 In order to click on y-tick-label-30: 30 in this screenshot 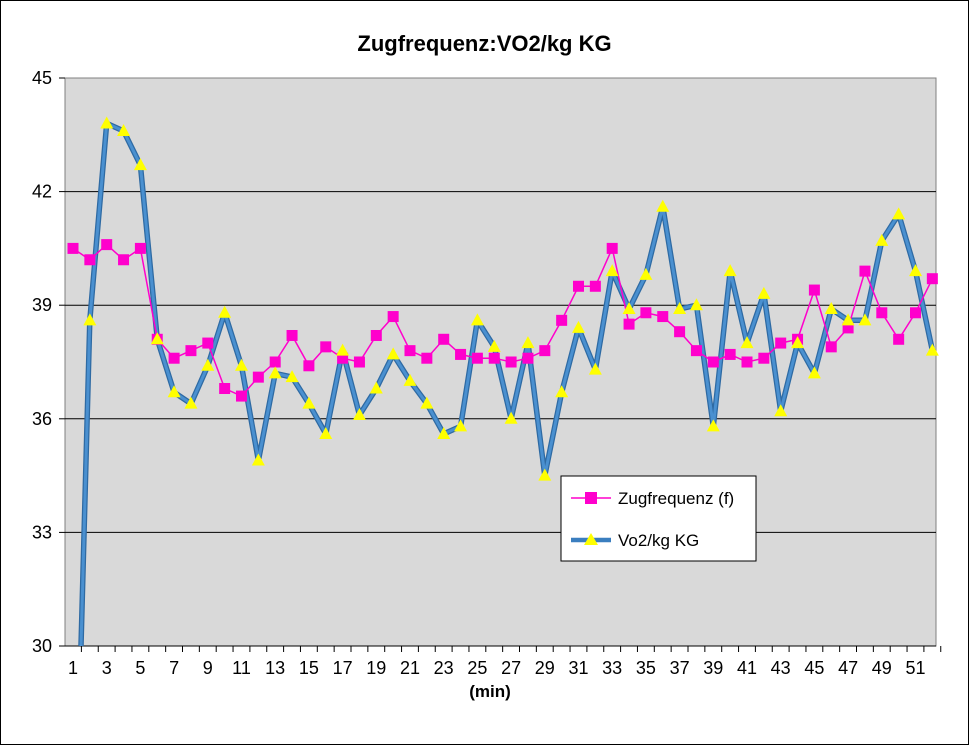, I will do `click(42, 646)`.